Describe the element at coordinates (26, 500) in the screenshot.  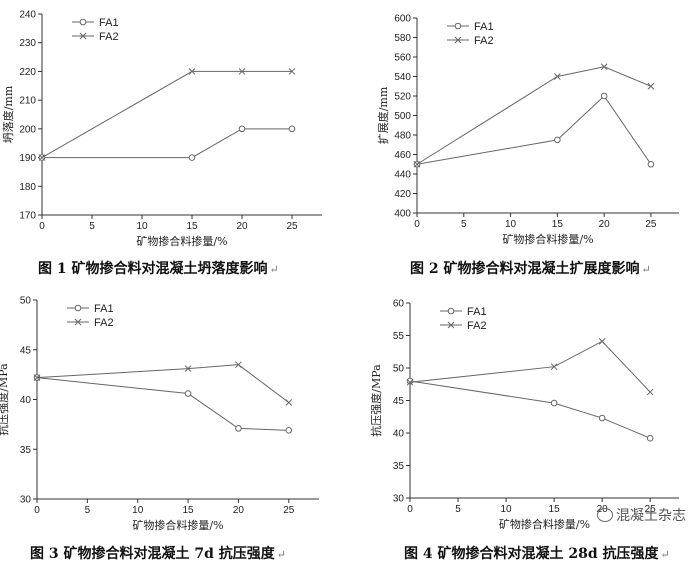
I see `y-tick-label: 30` at that location.